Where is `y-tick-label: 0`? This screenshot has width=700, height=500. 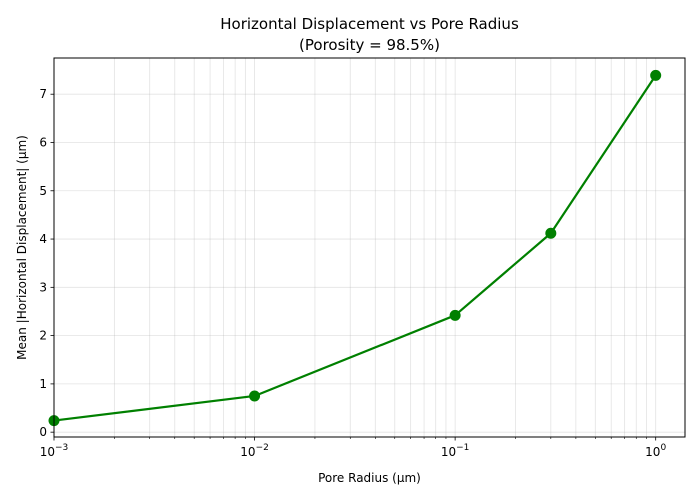
y-tick-label: 0 is located at coordinates (43, 432).